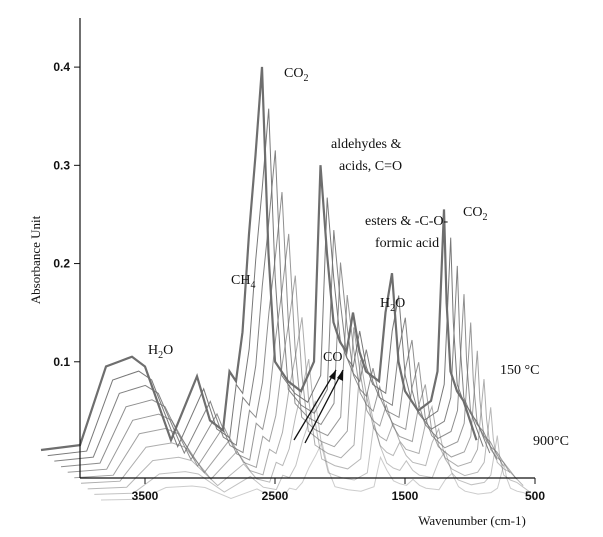  Describe the element at coordinates (366, 144) in the screenshot. I see `annotation-label: aldehydes &` at that location.